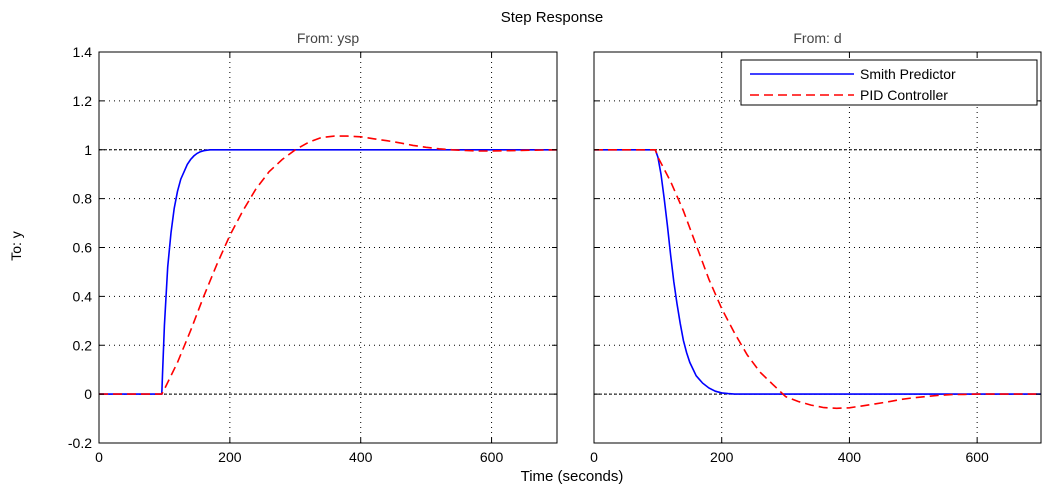  Describe the element at coordinates (83, 248) in the screenshot. I see `y-tick-label: 0.6` at that location.